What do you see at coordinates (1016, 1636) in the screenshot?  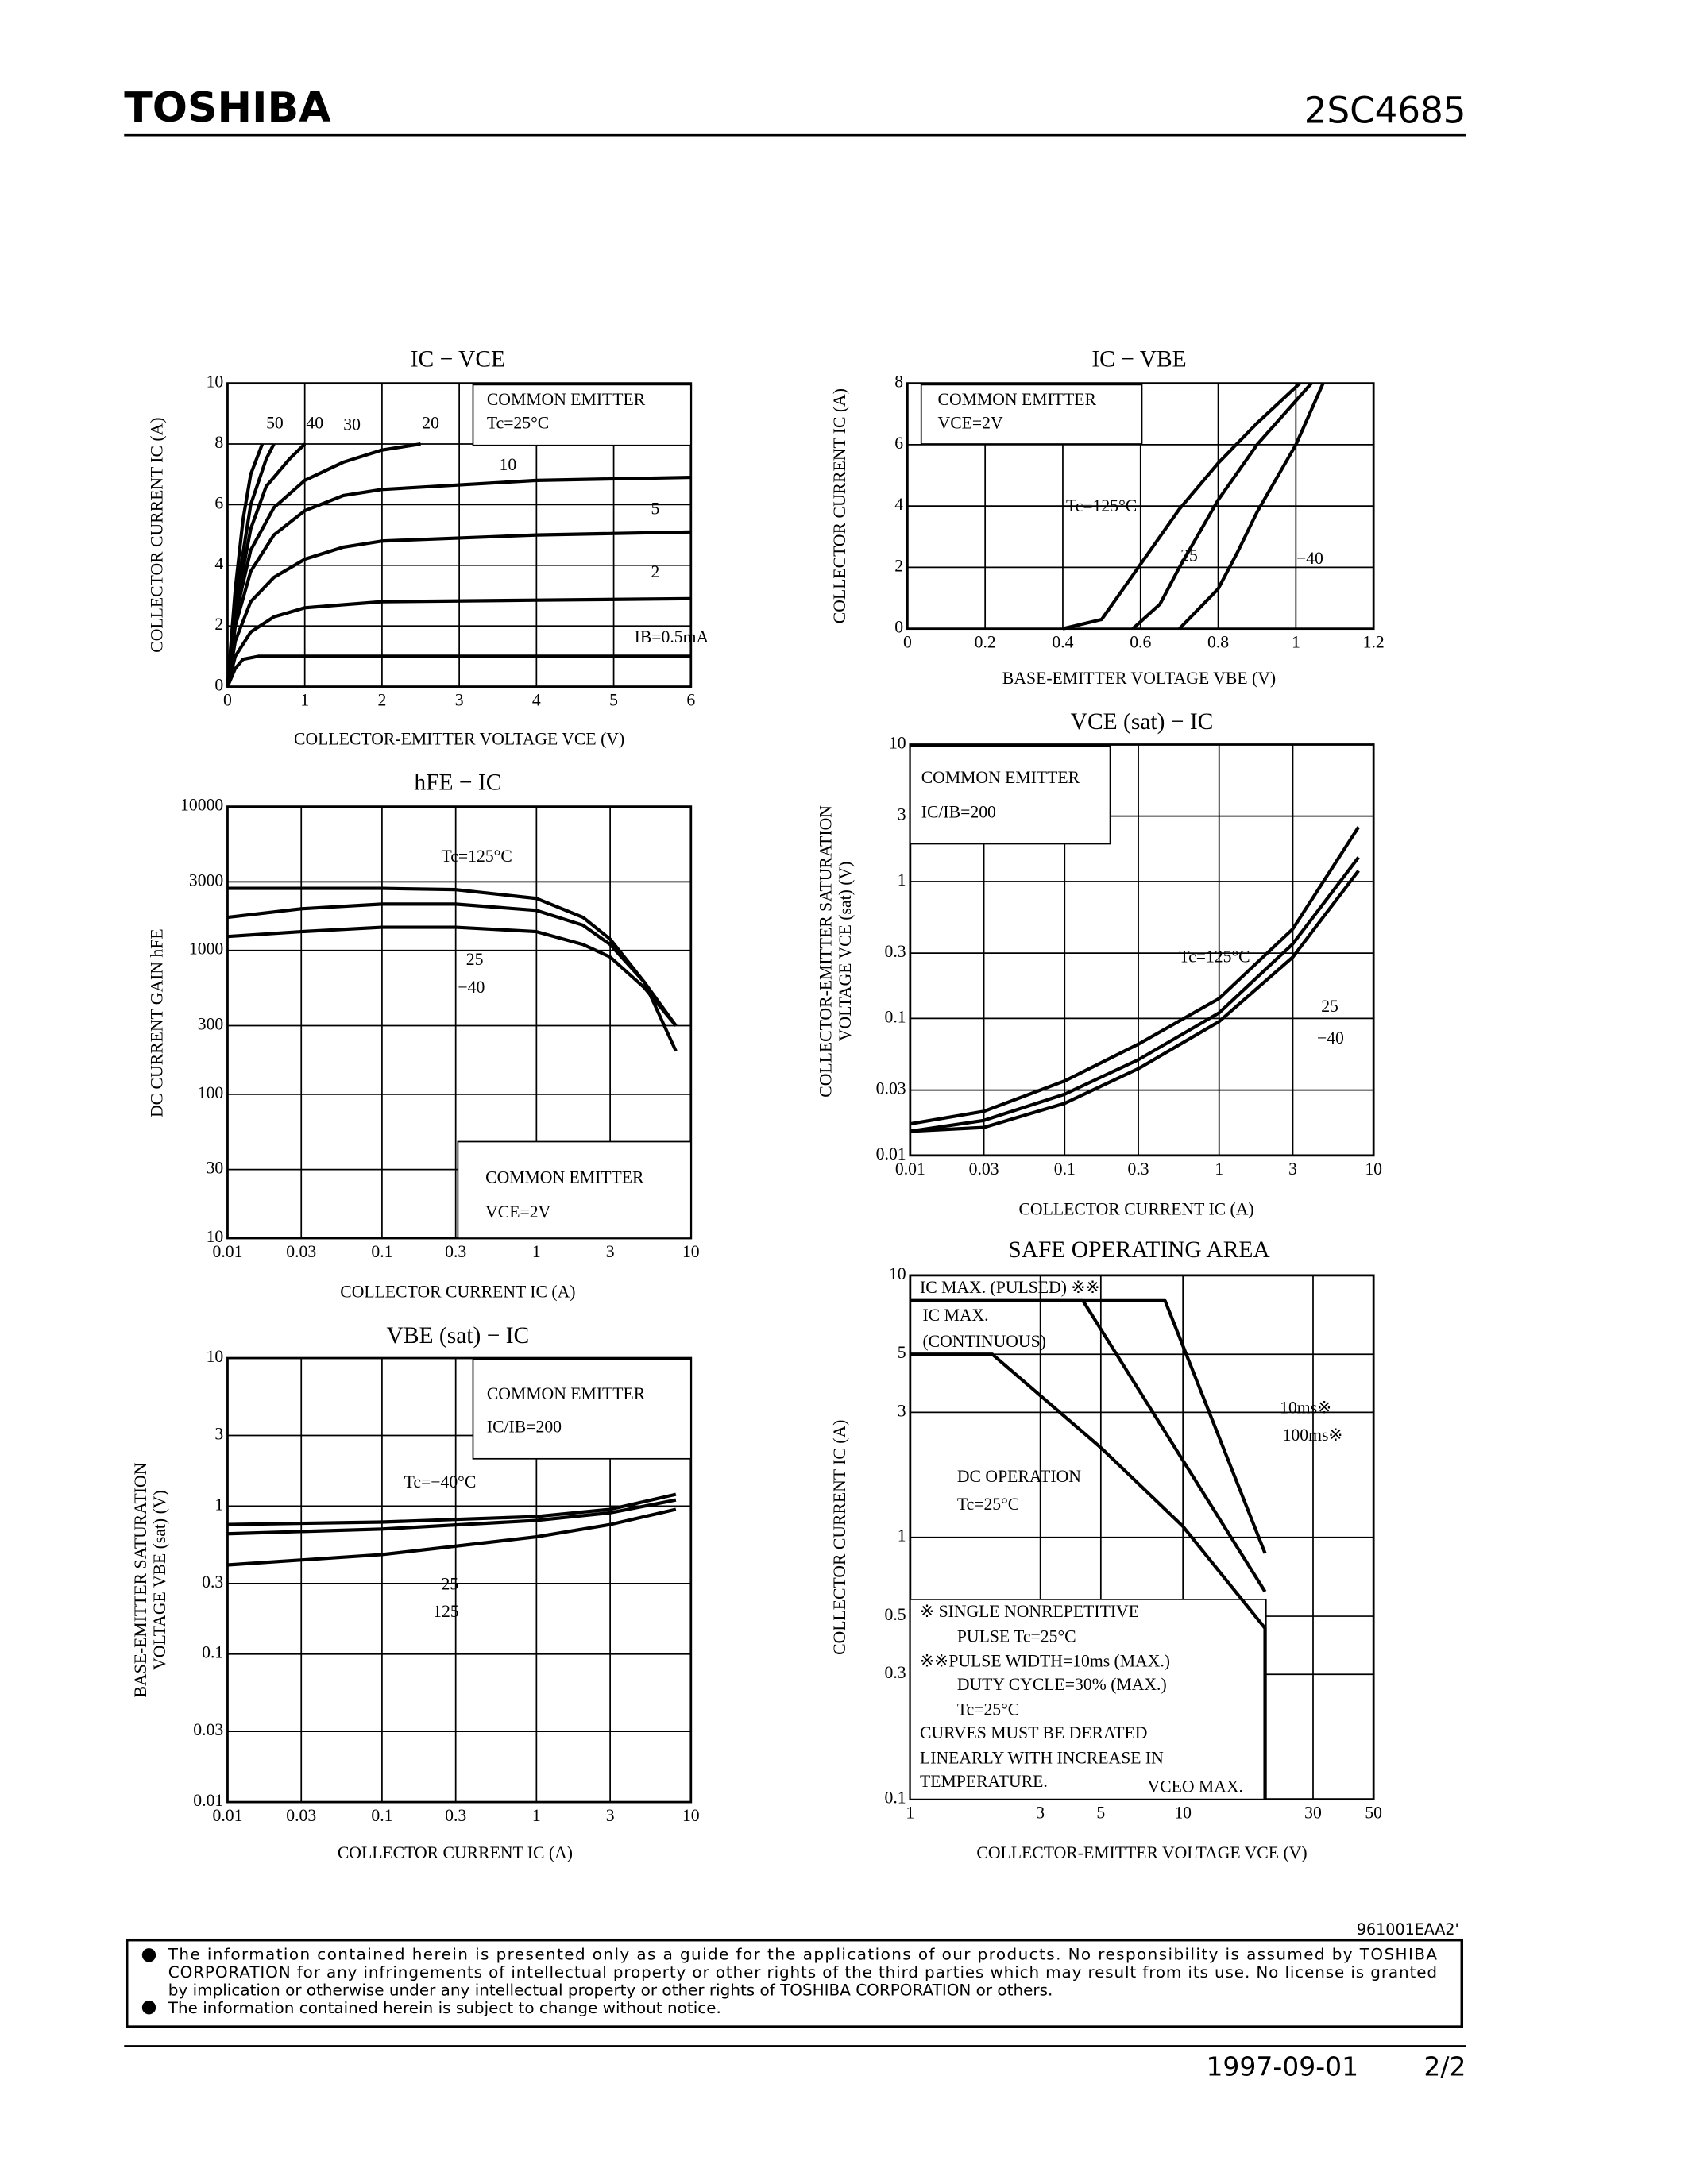 I see `annotation: PULSE Tc=25°C` at bounding box center [1016, 1636].